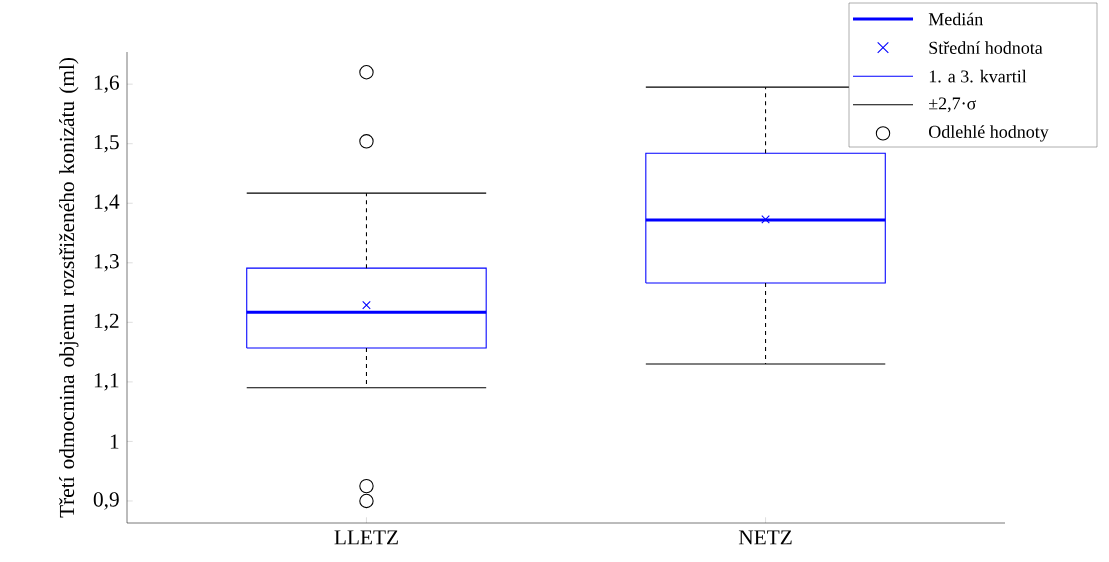  I want to click on y-tick-label: 1,3, so click(106, 263).